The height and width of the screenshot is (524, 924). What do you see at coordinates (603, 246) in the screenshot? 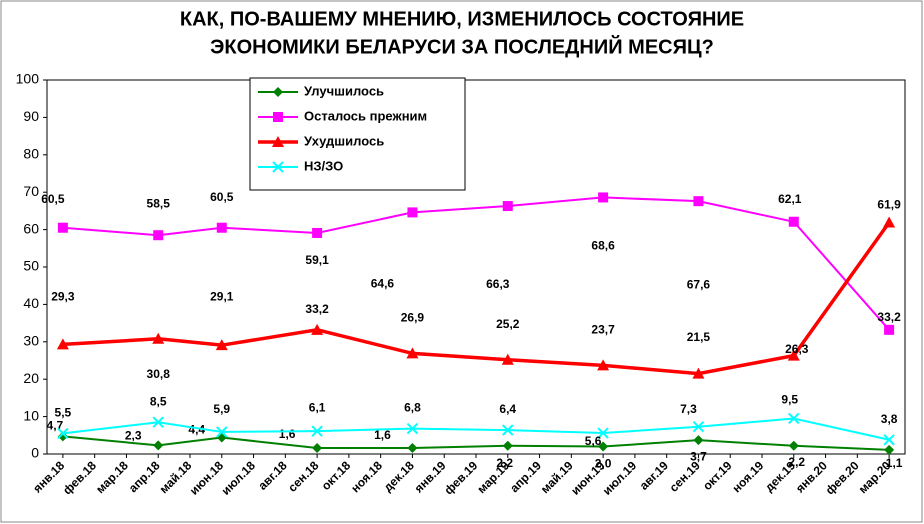
I see `data-label: 68,6` at bounding box center [603, 246].